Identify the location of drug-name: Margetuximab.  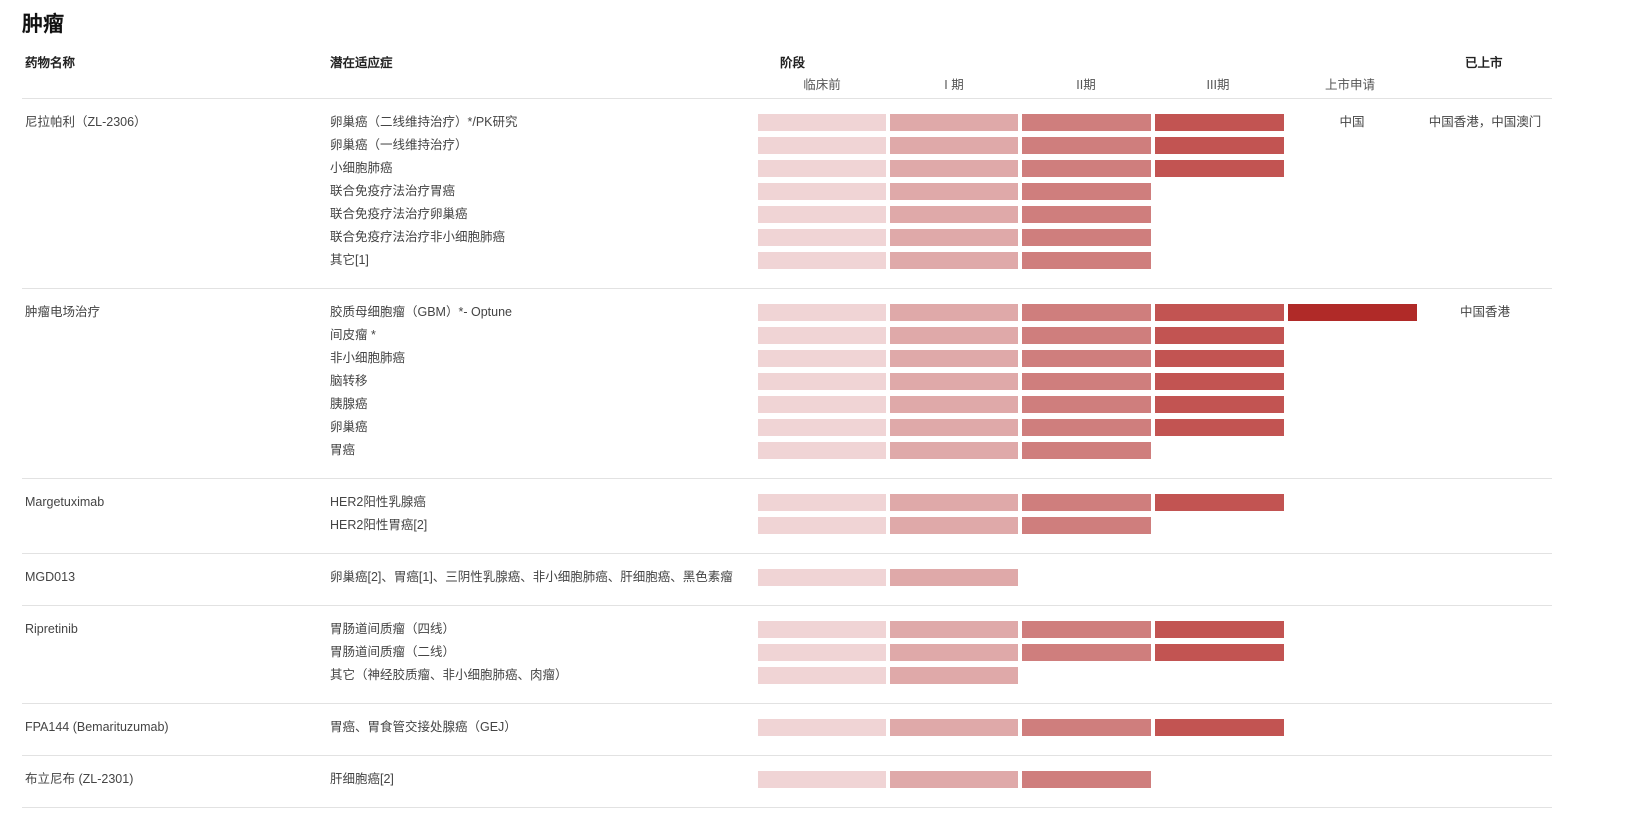
(65, 502).